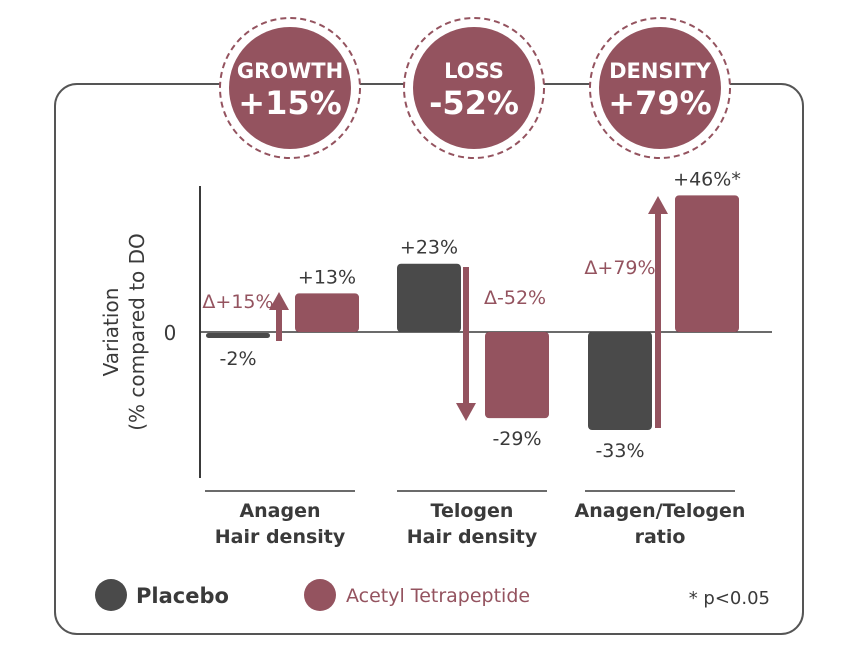  What do you see at coordinates (438, 596) in the screenshot?
I see `legend-label-active: Acetyl Tetrapeptide` at bounding box center [438, 596].